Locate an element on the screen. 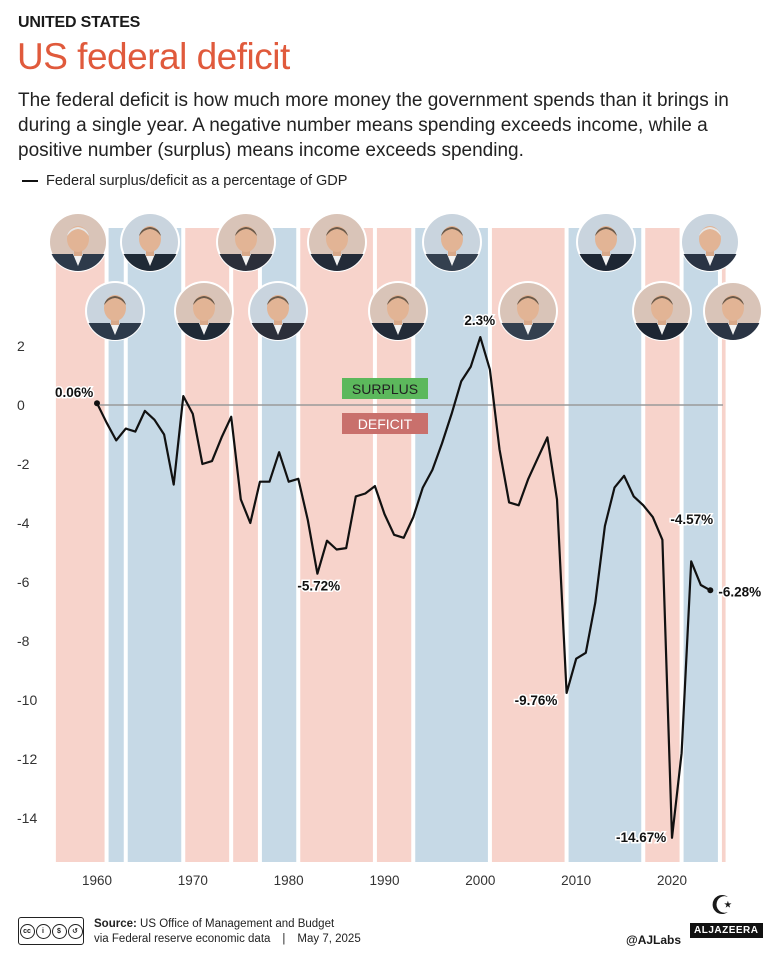 The height and width of the screenshot is (962, 770). y-tick-label: -10 is located at coordinates (27, 700).